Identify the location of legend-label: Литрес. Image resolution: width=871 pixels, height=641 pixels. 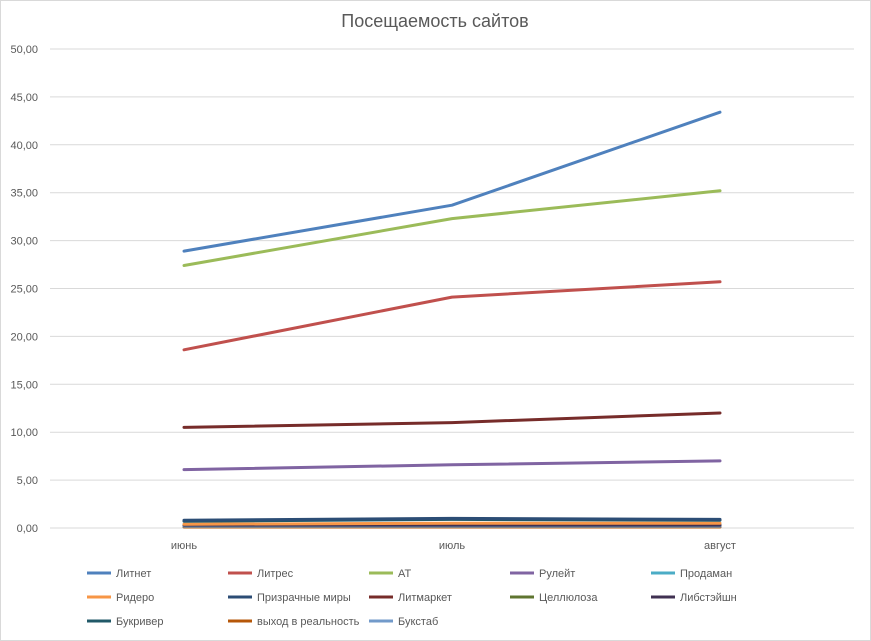
(275, 574).